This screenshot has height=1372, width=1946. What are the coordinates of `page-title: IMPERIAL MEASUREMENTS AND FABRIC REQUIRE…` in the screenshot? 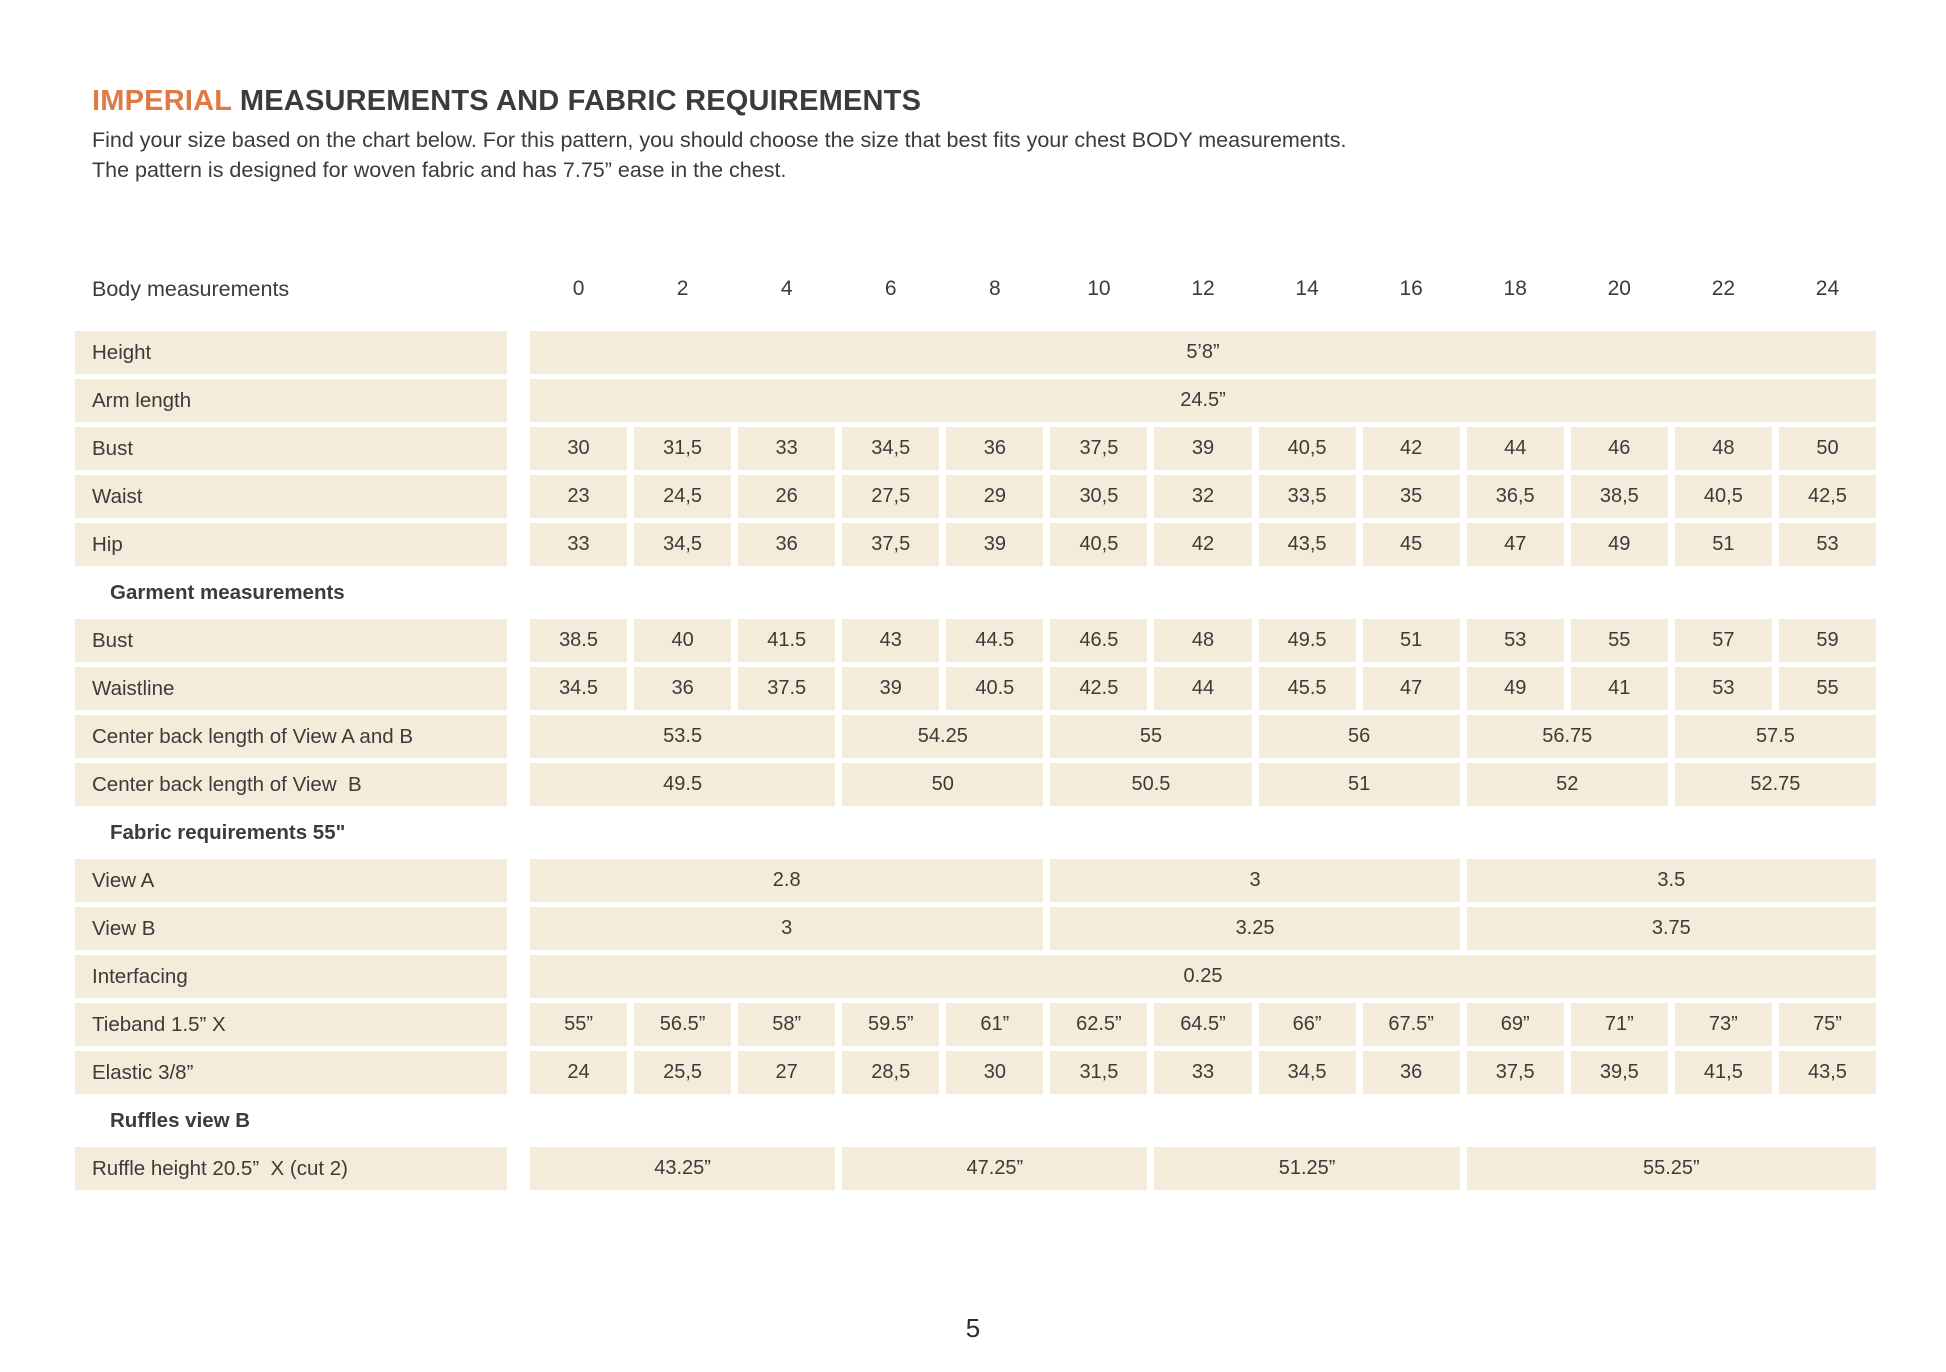 It's located at (984, 101).